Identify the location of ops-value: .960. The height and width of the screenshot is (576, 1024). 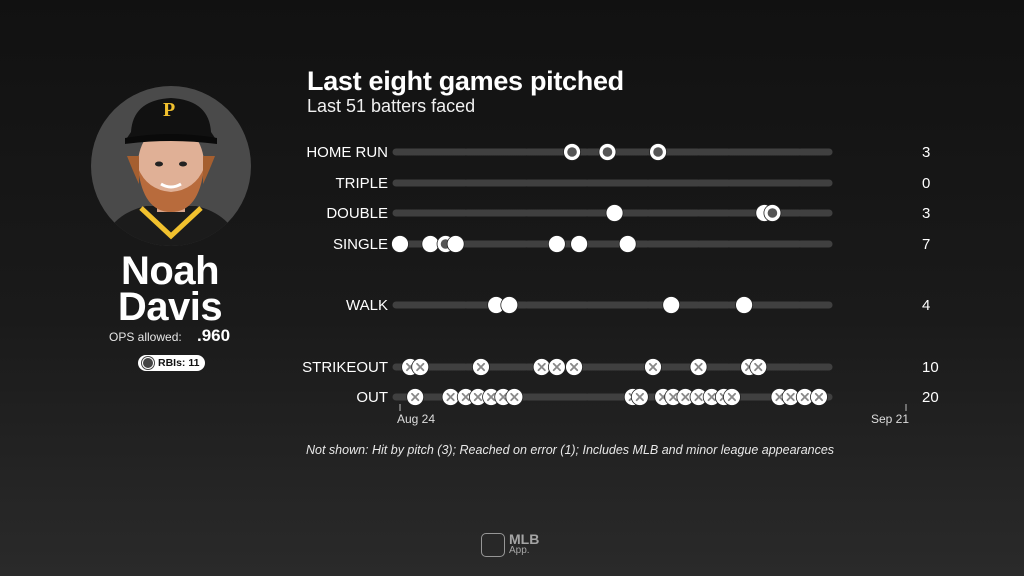
(214, 335).